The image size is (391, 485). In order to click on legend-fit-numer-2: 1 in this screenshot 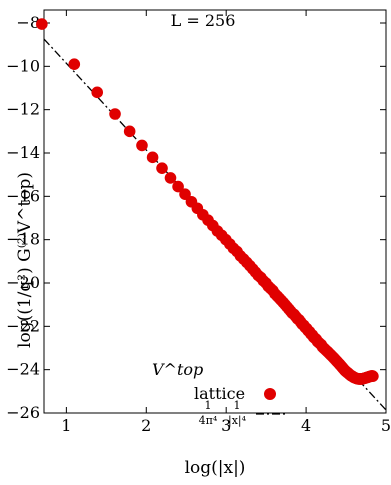, I will do `click(237, 405)`.